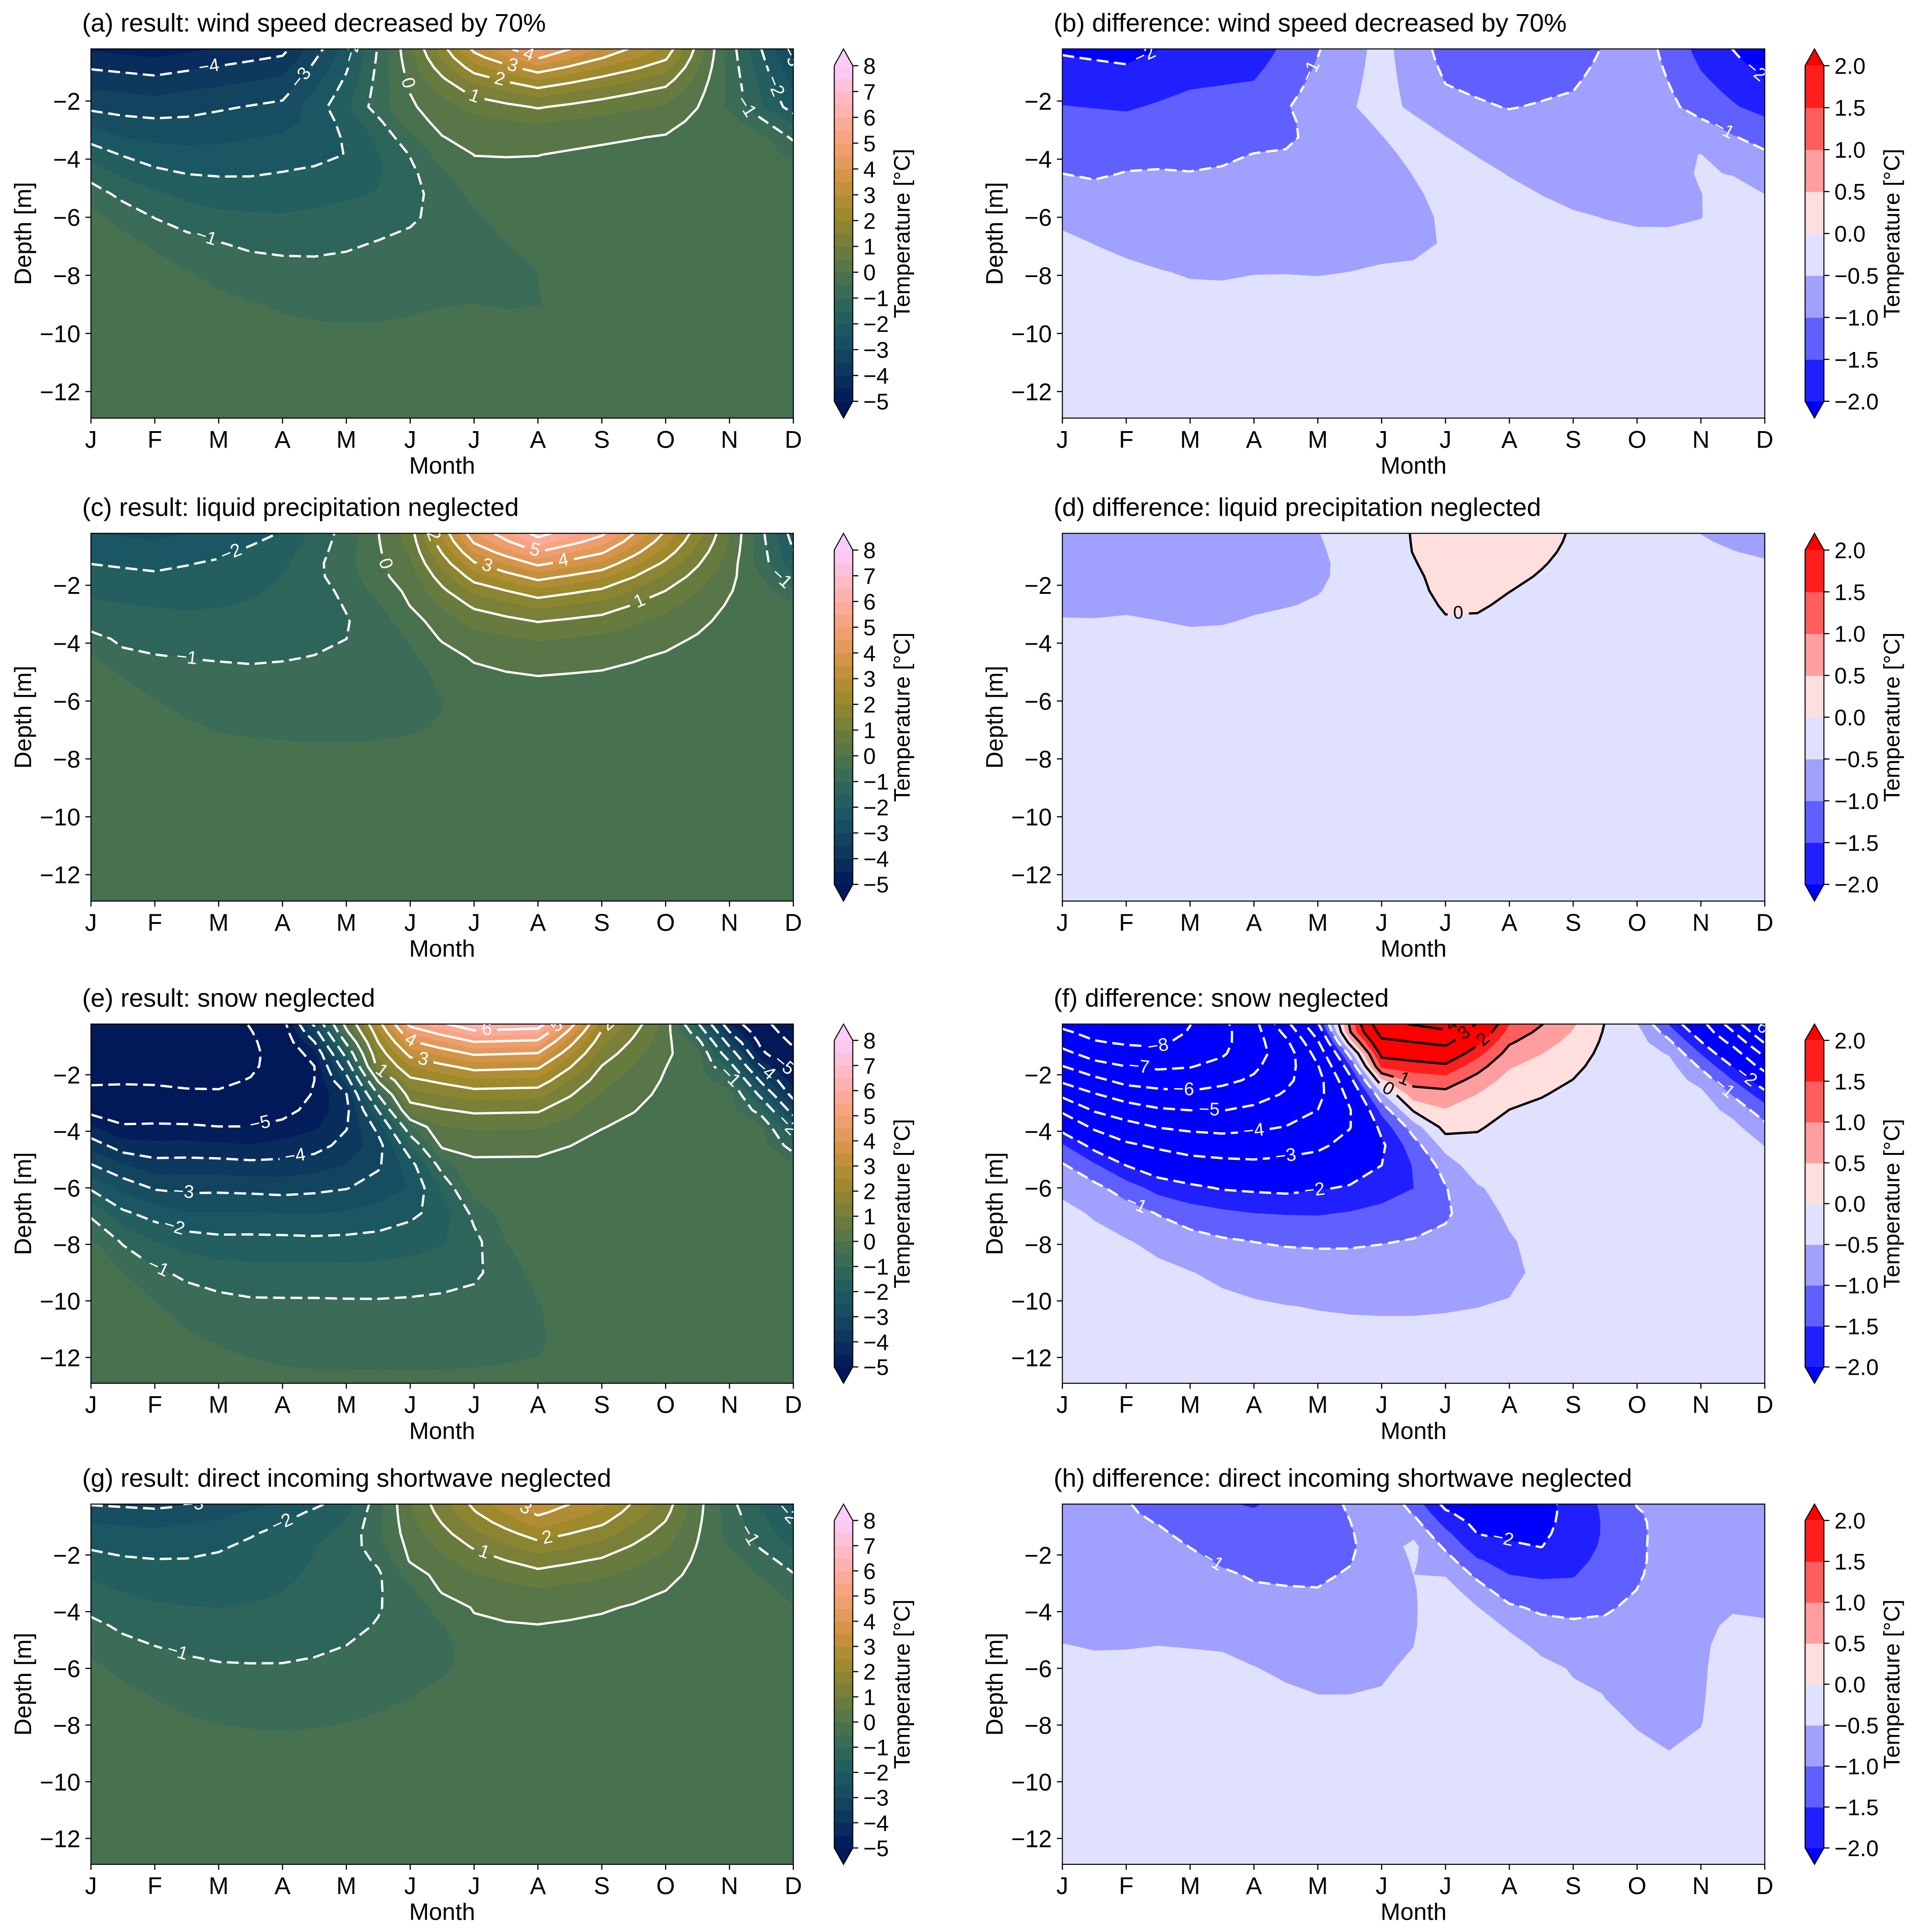 This screenshot has height=1932, width=1922. I want to click on svg-text: −0.5, so click(1856, 1245).